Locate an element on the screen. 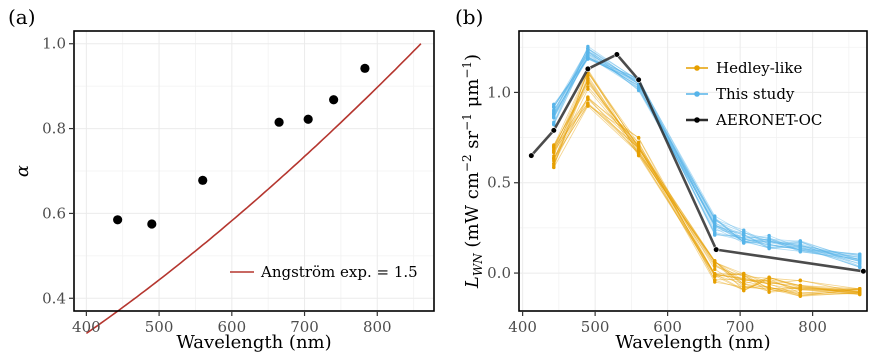  x-tick-label: 400 is located at coordinates (522, 327).